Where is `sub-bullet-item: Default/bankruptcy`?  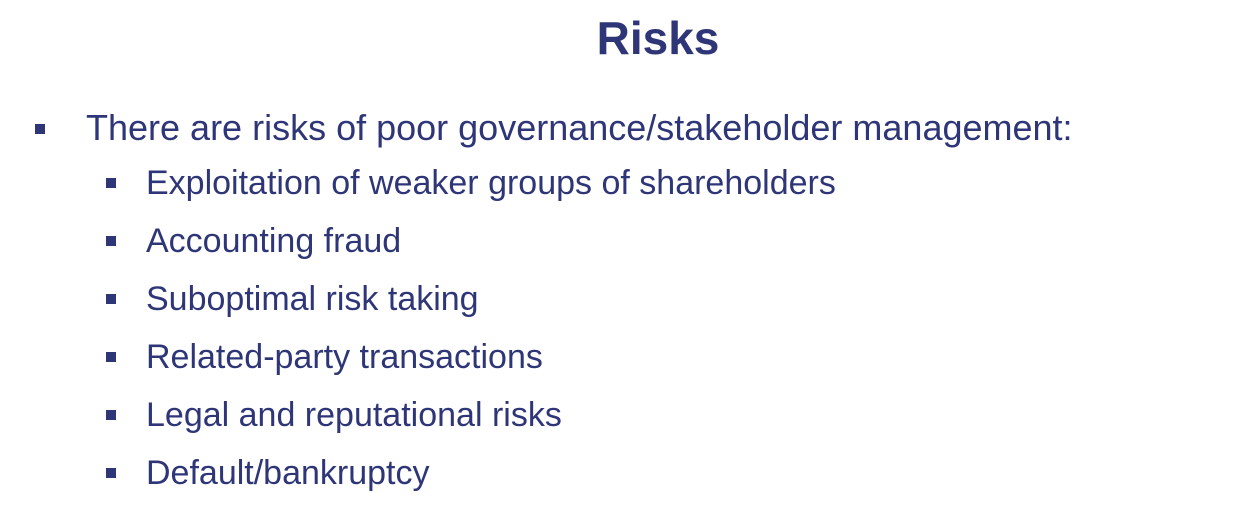
sub-bullet-item: Default/bankruptcy is located at coordinates (618, 473).